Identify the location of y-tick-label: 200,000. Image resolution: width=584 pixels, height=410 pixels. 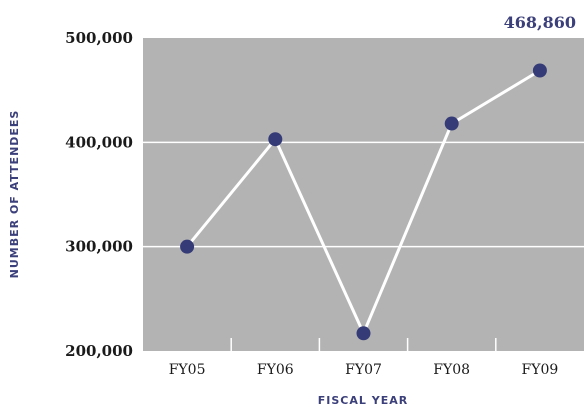
(99, 351).